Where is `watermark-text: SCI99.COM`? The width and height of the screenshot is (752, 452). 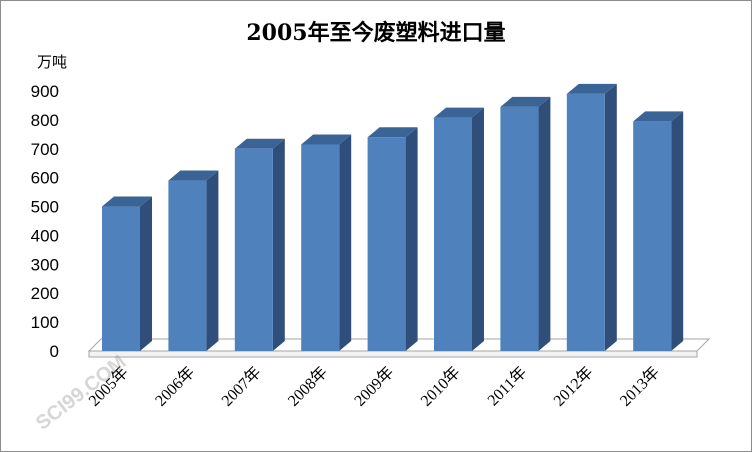 watermark-text: SCI99.COM is located at coordinates (81, 392).